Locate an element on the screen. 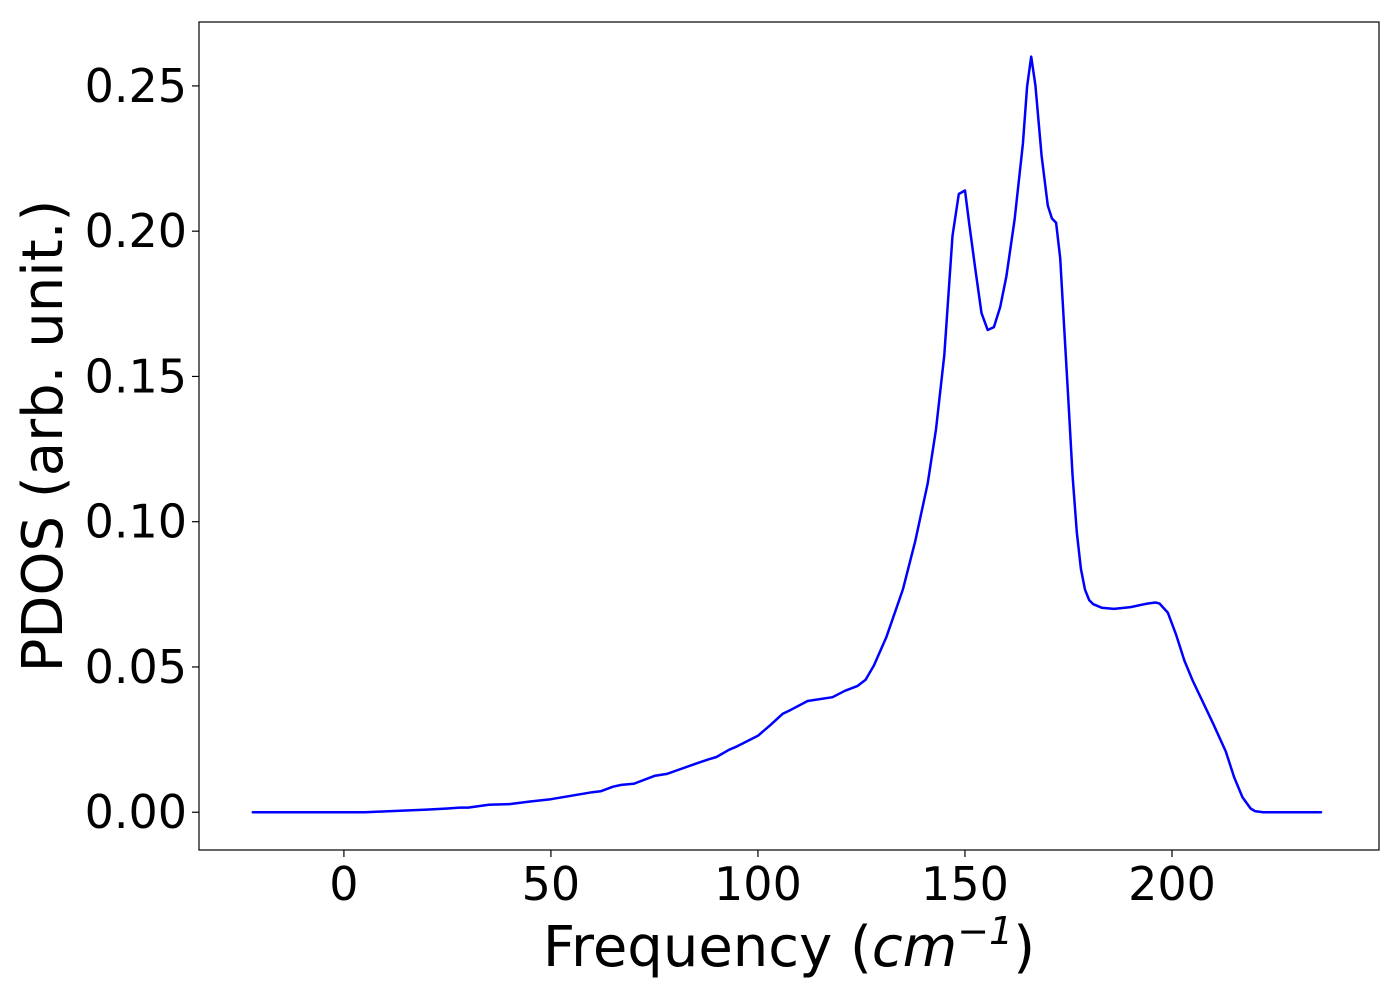 This screenshot has height=1000, width=1400. x-tick-label: 150 is located at coordinates (965, 884).